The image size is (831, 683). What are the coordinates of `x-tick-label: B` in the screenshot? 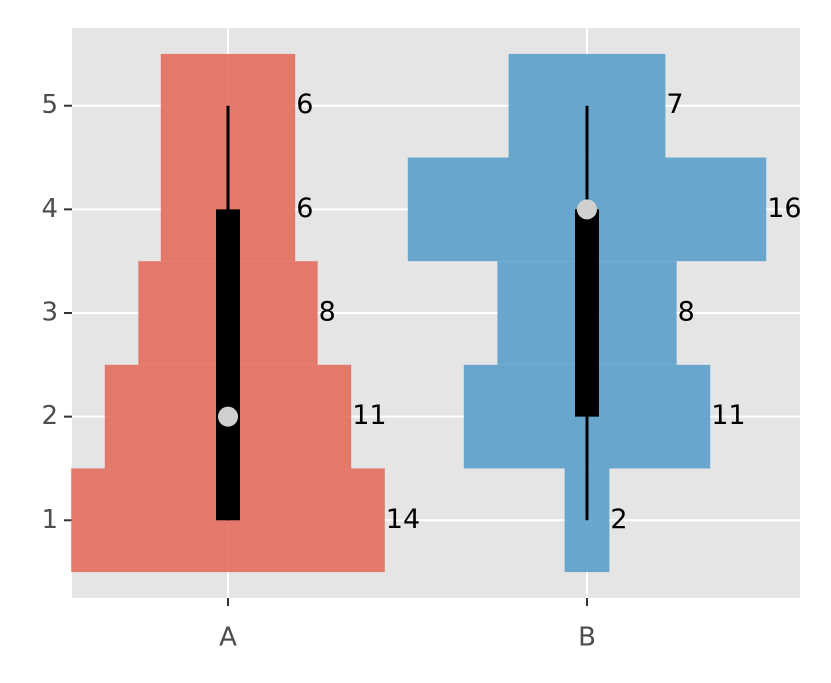 It's located at (587, 638).